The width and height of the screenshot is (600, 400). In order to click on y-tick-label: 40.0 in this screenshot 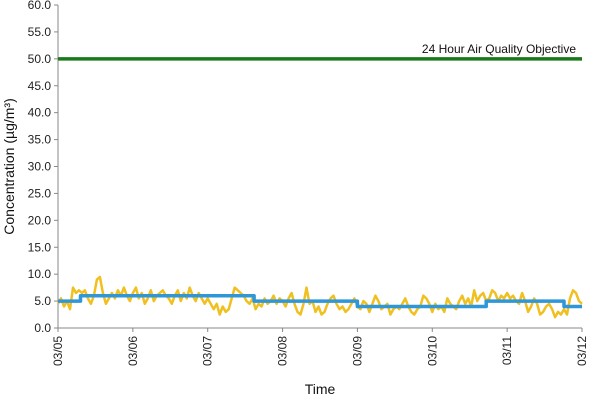, I will do `click(40, 113)`.